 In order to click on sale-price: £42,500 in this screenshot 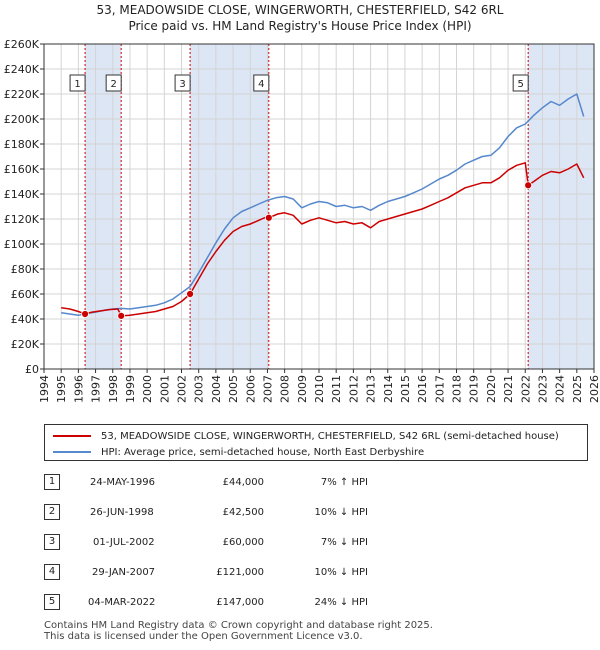, I will do `click(243, 512)`.